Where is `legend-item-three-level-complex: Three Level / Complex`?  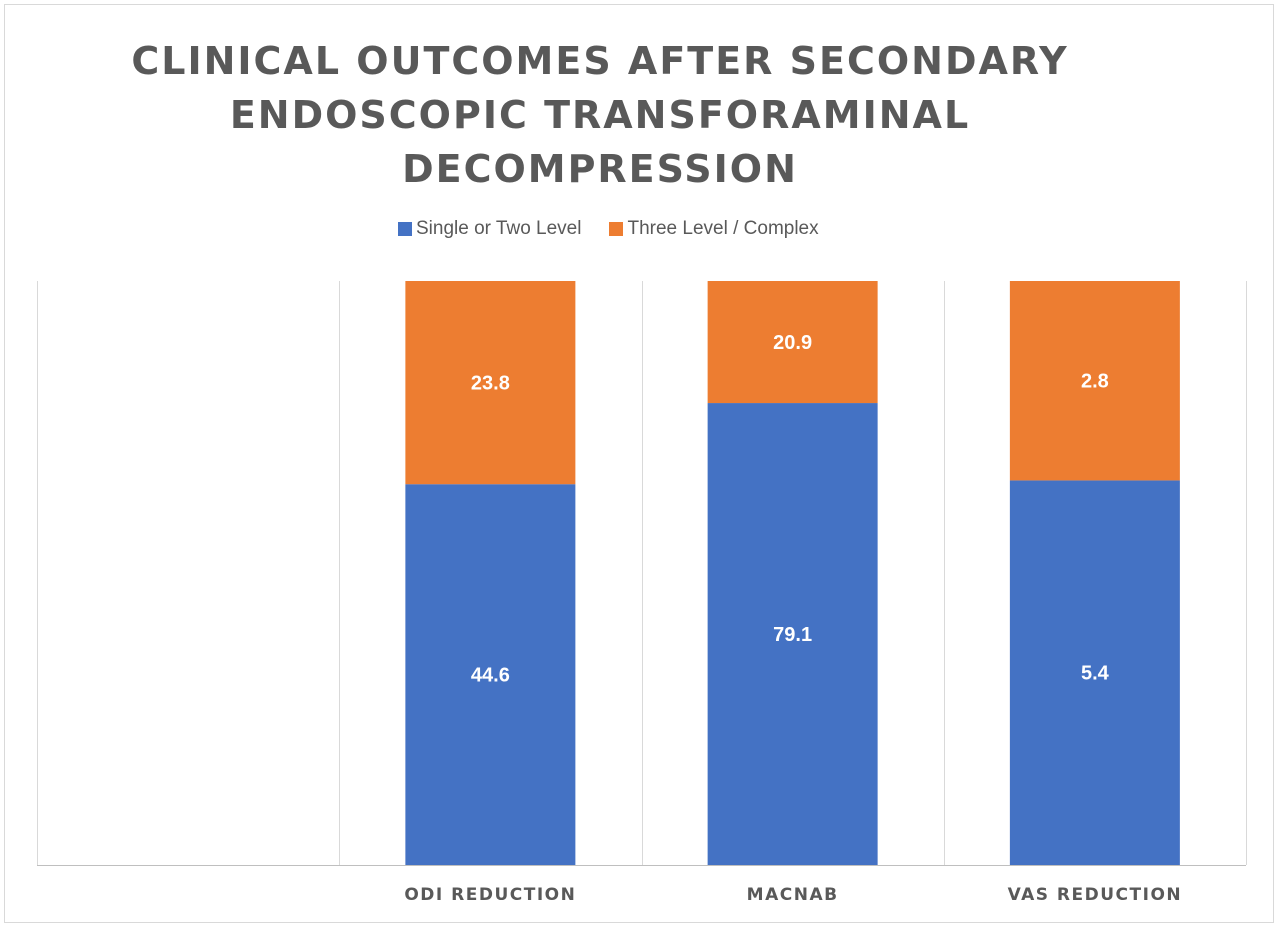
legend-item-three-level-complex: Three Level / Complex is located at coordinates (714, 229).